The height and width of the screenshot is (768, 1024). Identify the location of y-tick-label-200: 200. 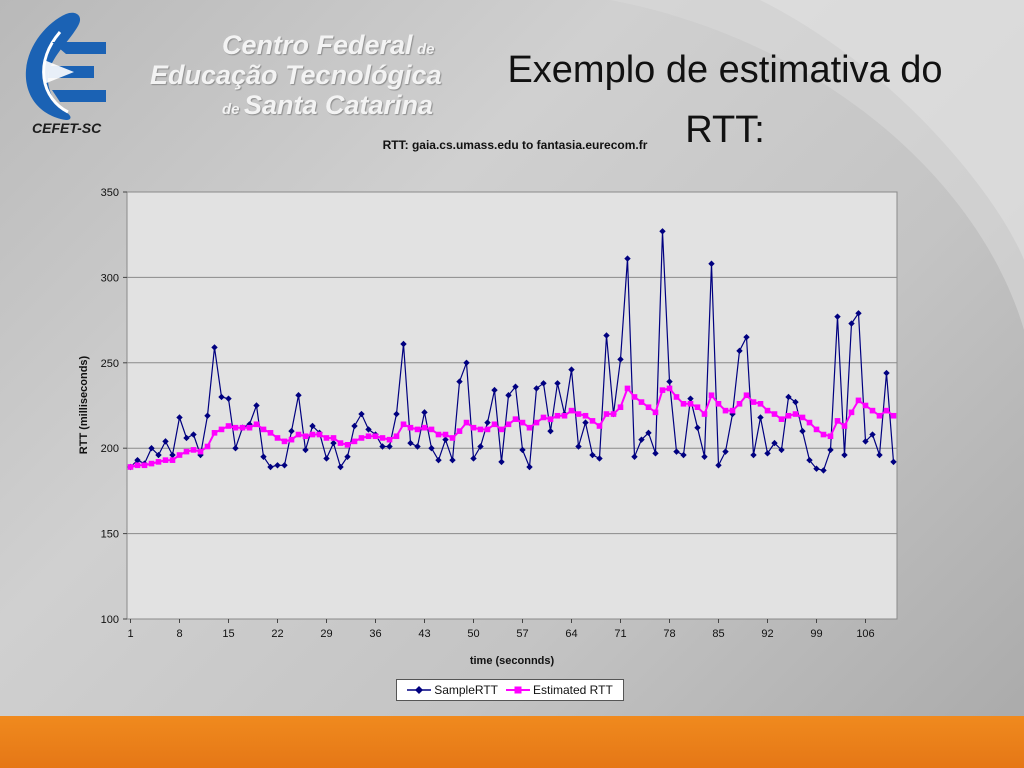
(110, 449).